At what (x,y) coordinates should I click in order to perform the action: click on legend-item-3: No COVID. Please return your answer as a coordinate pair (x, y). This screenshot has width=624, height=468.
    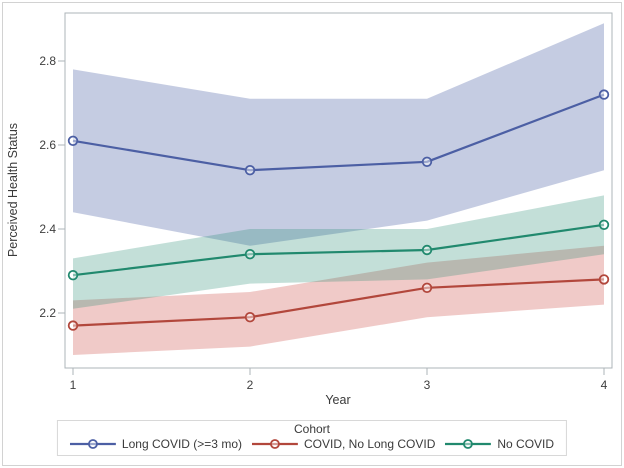
    Looking at the image, I should click on (499, 444).